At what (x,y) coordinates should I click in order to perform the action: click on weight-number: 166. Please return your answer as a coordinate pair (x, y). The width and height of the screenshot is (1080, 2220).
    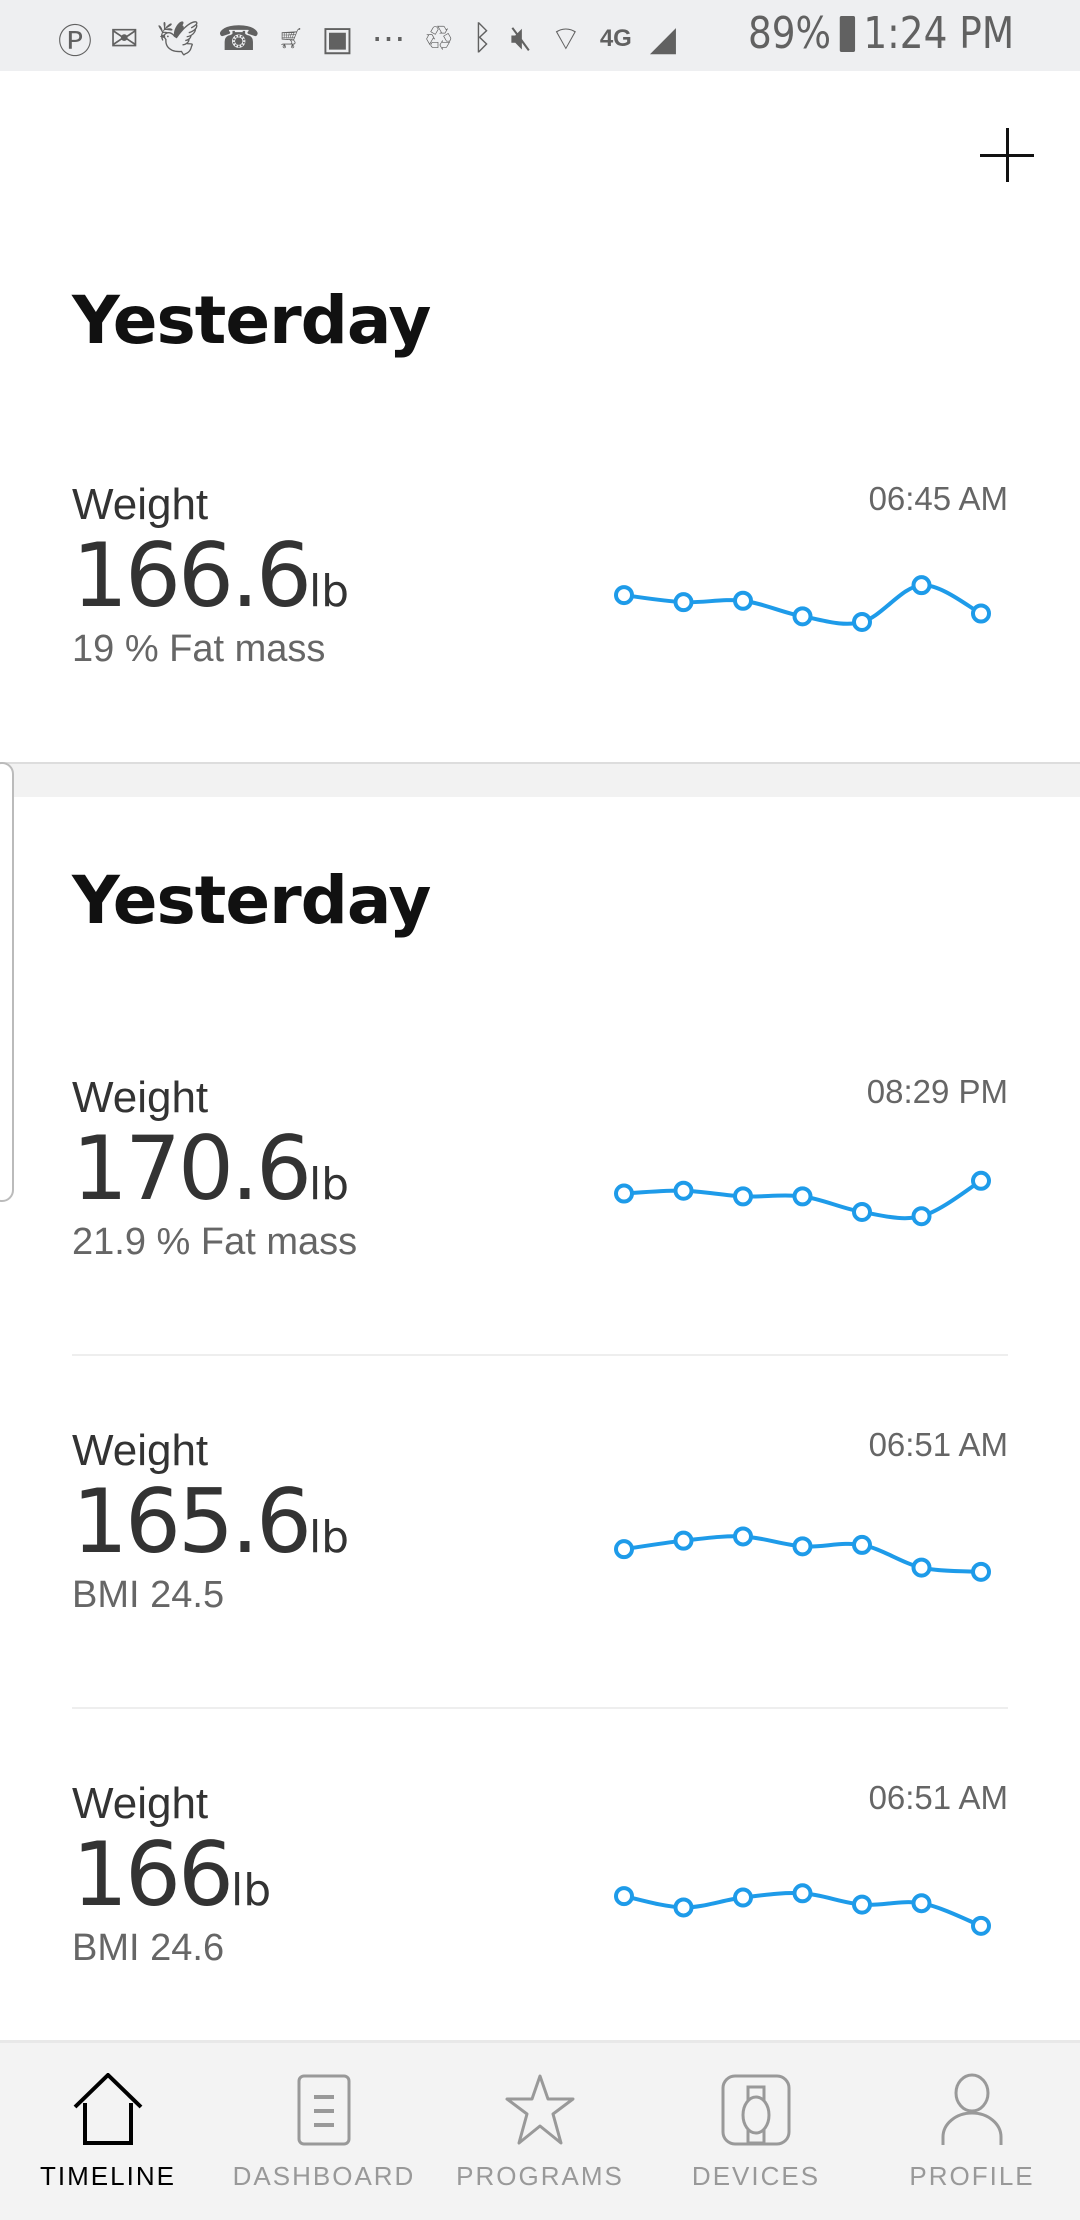
    Looking at the image, I should click on (153, 1874).